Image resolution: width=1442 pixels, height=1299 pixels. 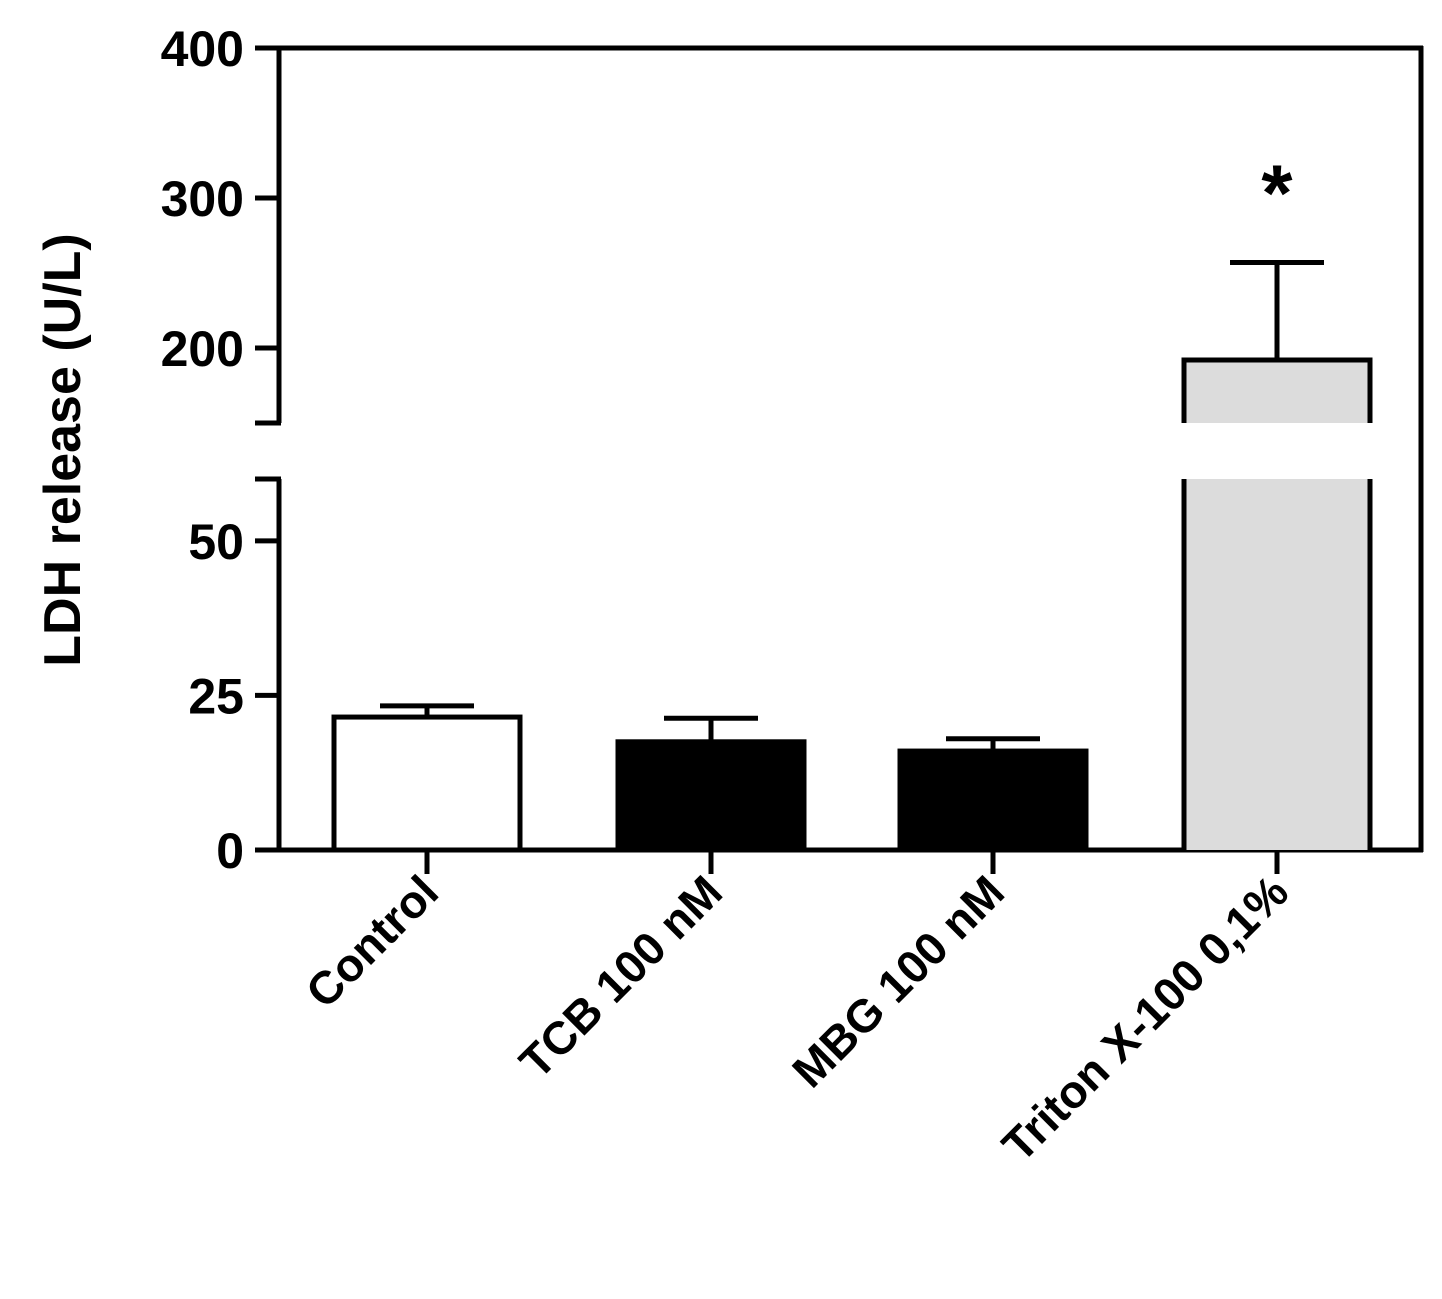 I want to click on y-ticks: 0 25 50 200 300 400, so click(x=221, y=450).